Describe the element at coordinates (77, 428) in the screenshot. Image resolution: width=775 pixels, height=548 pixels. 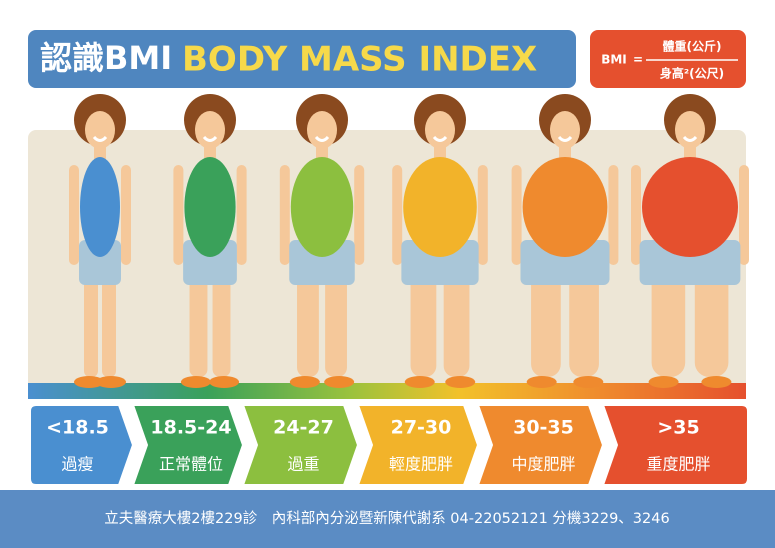
I see `category-range: <18.5` at that location.